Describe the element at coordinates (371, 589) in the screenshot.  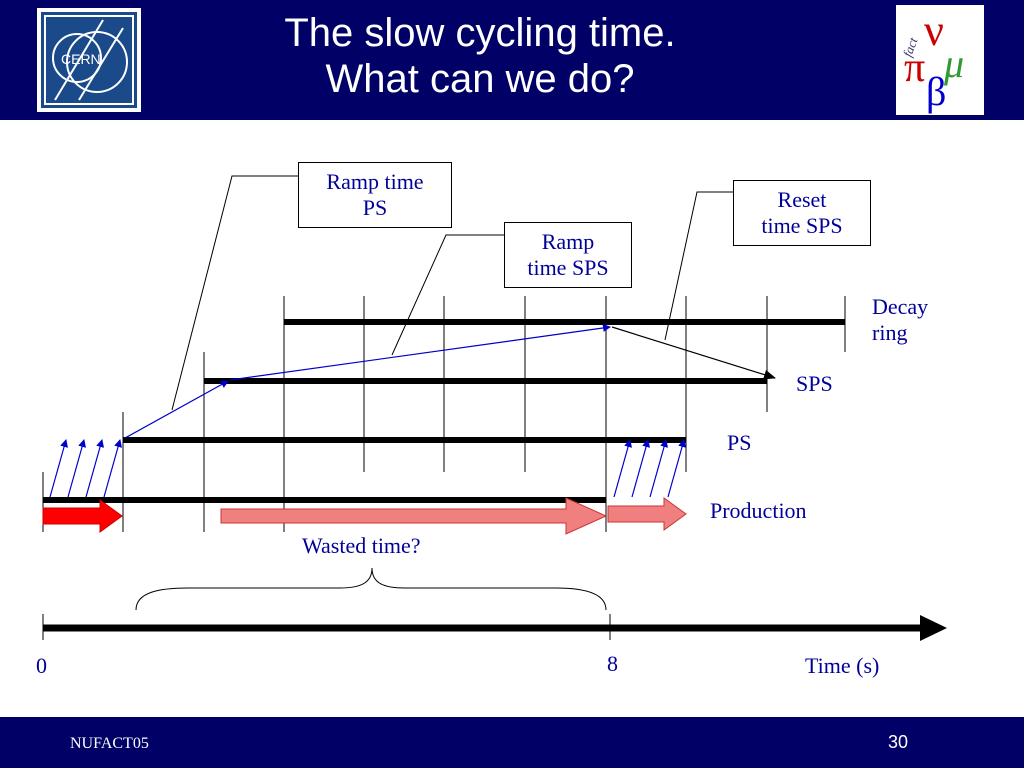
I see `wasted-time-brace` at that location.